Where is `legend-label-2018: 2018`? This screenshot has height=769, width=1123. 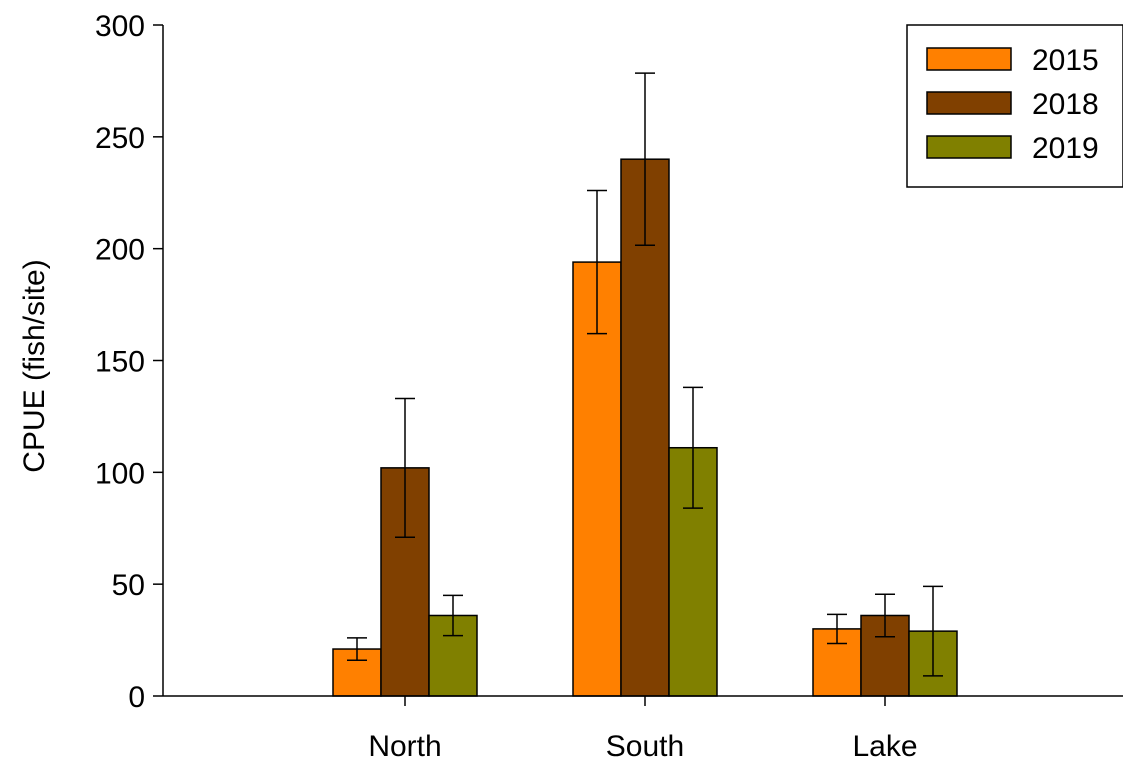
legend-label-2018: 2018 is located at coordinates (1065, 104).